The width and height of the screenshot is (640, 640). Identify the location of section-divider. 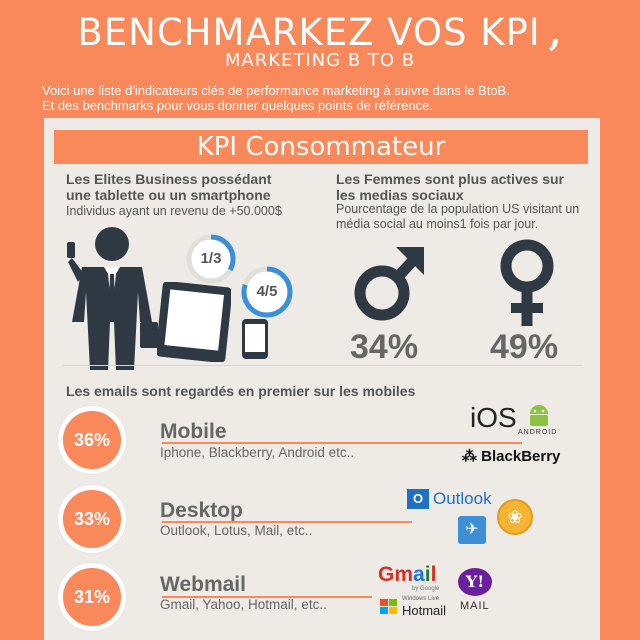
(322, 365).